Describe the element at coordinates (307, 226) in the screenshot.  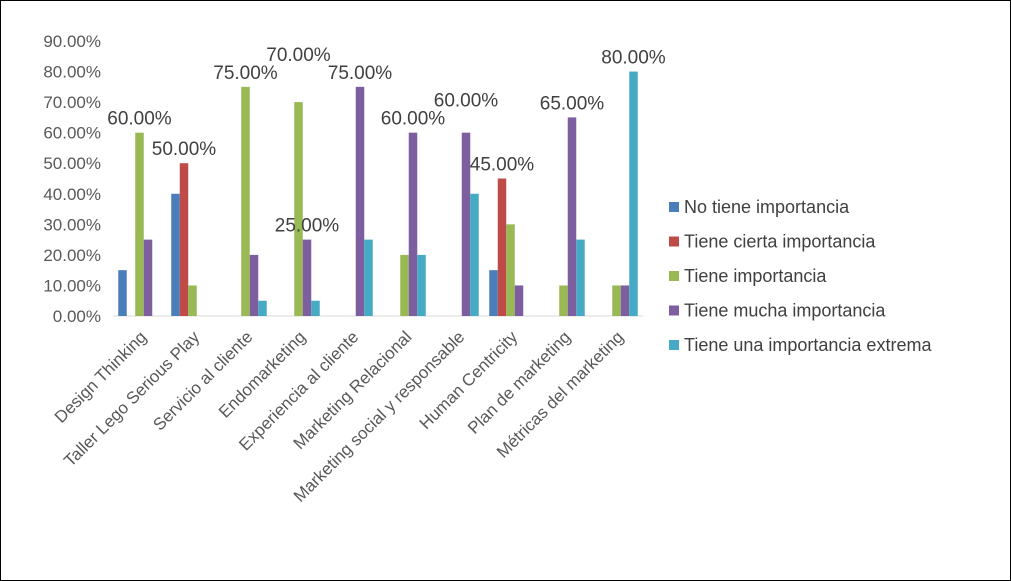
I see `data-label: 25.00%` at that location.